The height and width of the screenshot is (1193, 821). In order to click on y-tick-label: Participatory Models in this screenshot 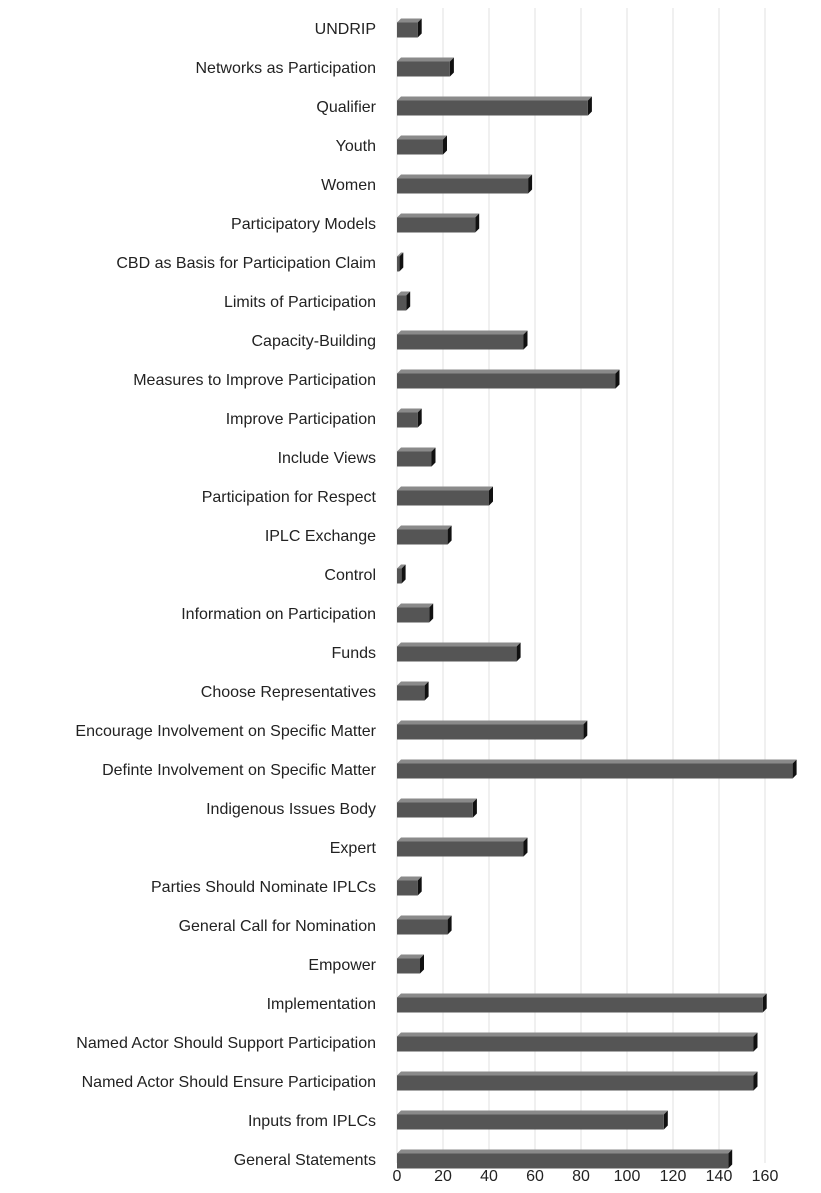, I will do `click(303, 224)`.